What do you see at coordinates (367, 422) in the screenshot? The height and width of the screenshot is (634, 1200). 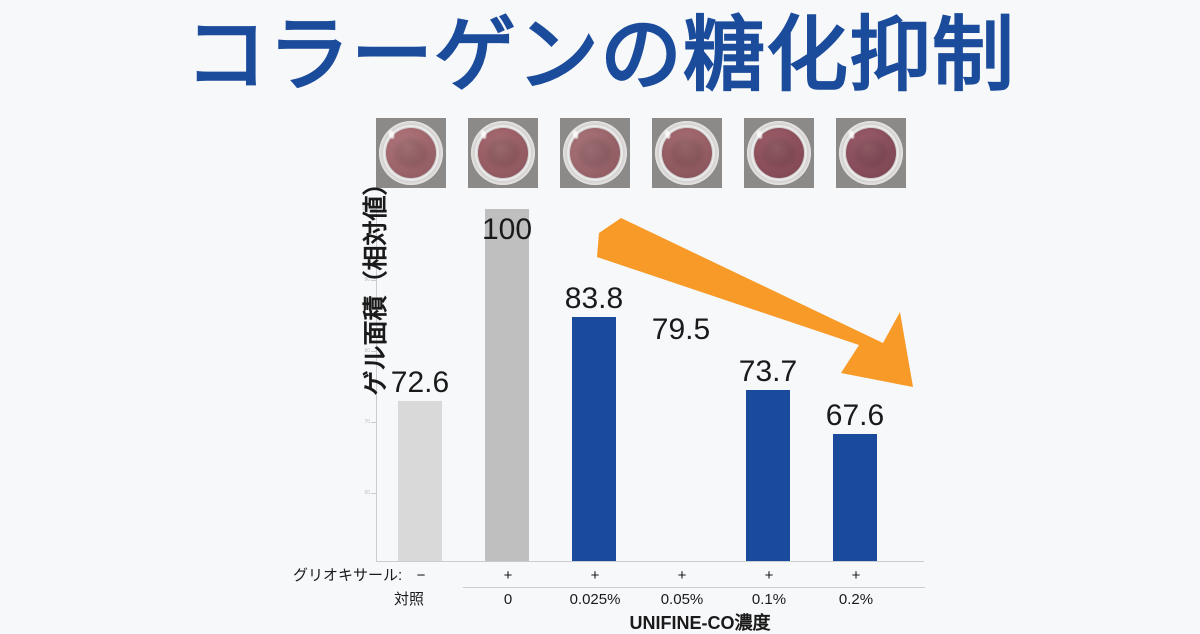 I see `y-axis-tick-label: 70` at bounding box center [367, 422].